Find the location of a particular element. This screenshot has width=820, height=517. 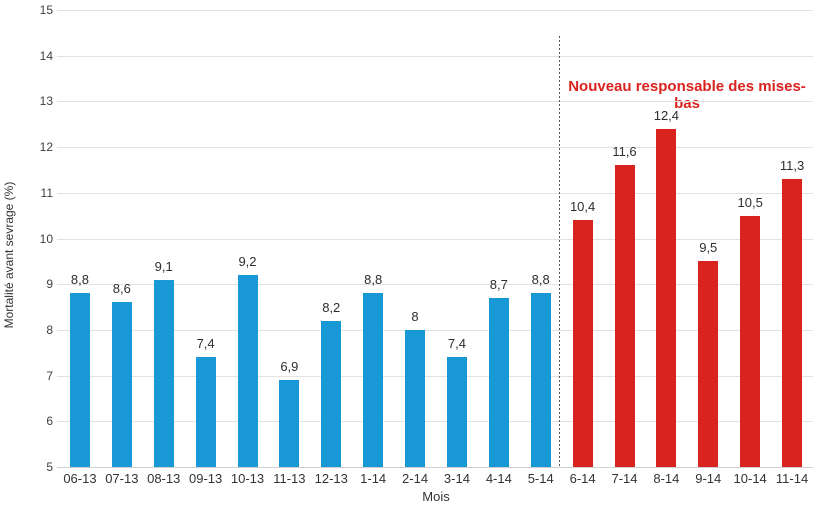

x-tick-label: 3-14 is located at coordinates (456, 478).